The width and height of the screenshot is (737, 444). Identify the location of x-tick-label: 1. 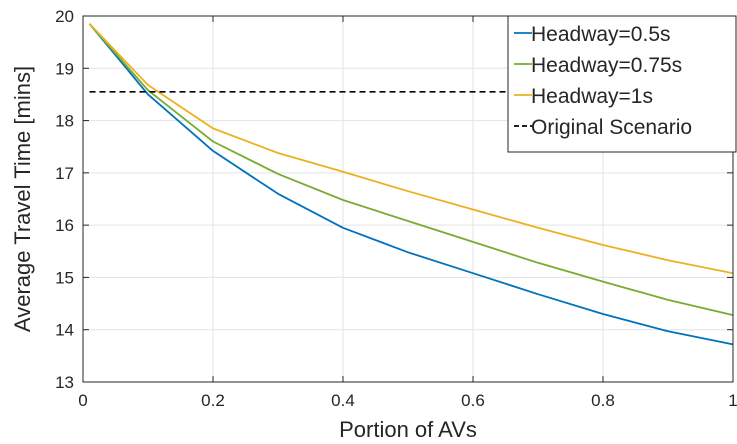
(732, 400).